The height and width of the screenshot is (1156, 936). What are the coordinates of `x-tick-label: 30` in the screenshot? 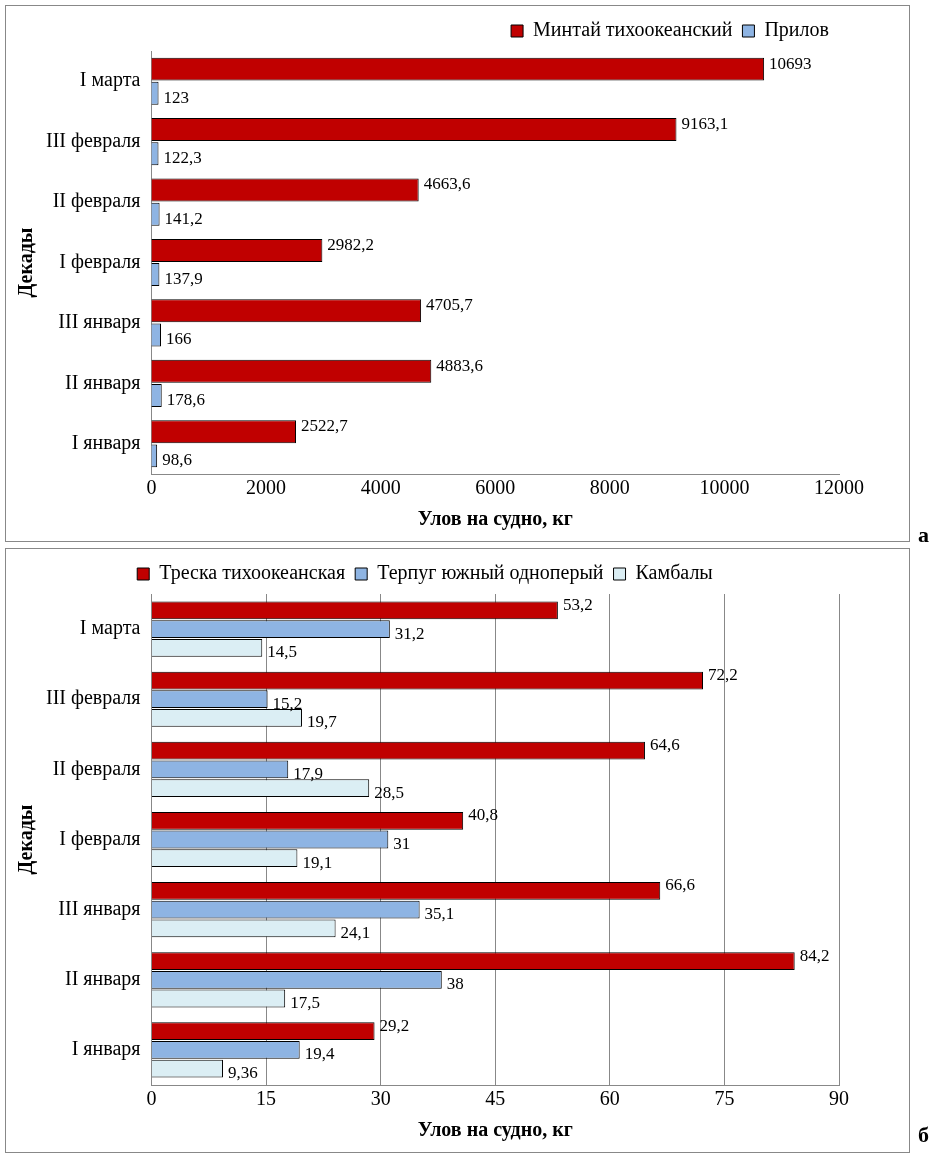 It's located at (380, 1098).